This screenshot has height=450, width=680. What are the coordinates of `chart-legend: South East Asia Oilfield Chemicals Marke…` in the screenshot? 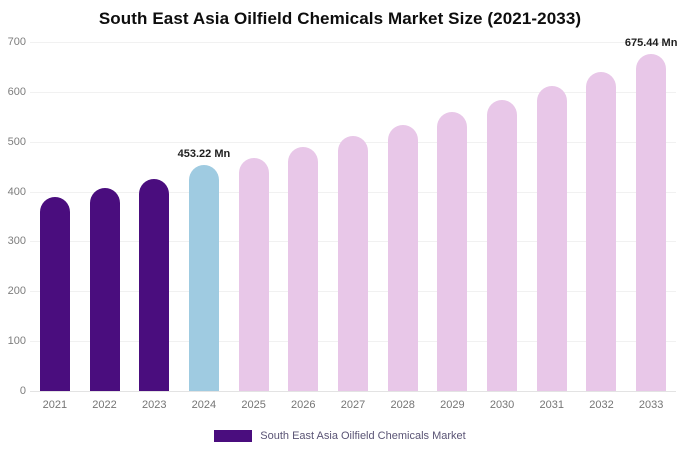 It's located at (340, 436).